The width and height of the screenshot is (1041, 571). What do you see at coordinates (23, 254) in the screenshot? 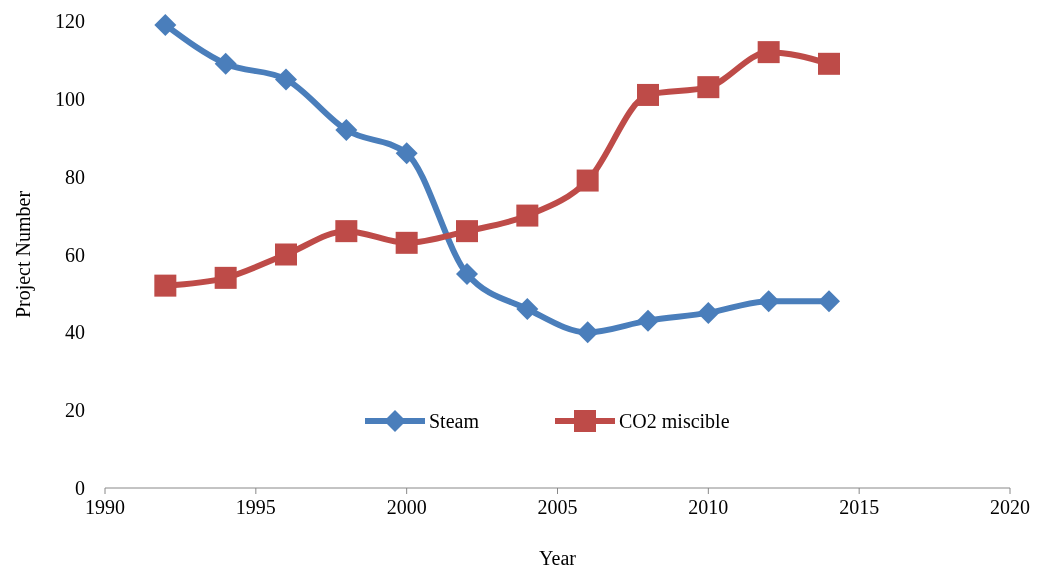
I see `y-axis-title: Project Number` at bounding box center [23, 254].